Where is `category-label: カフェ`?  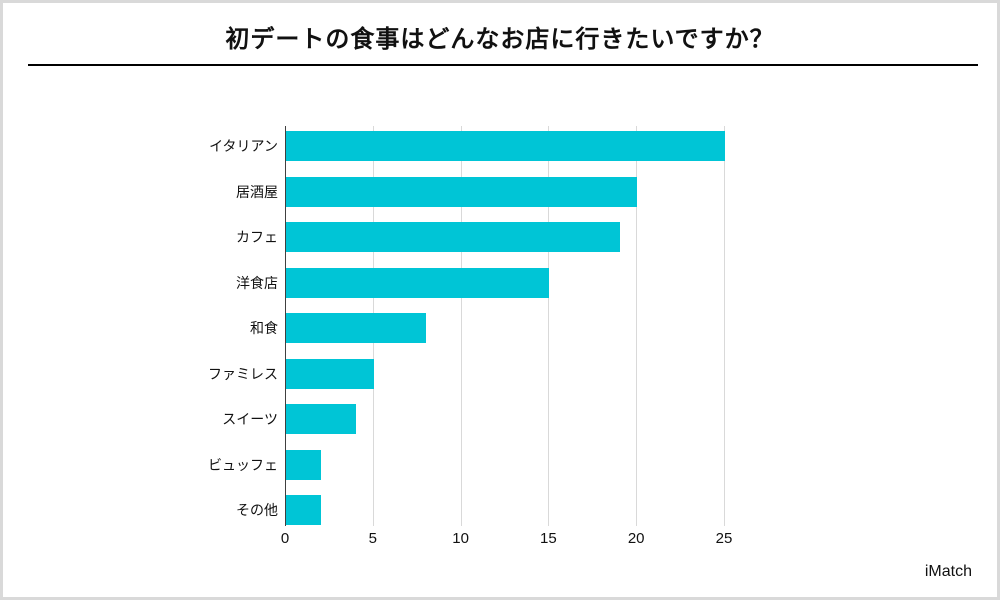 category-label: カフェ is located at coordinates (257, 237).